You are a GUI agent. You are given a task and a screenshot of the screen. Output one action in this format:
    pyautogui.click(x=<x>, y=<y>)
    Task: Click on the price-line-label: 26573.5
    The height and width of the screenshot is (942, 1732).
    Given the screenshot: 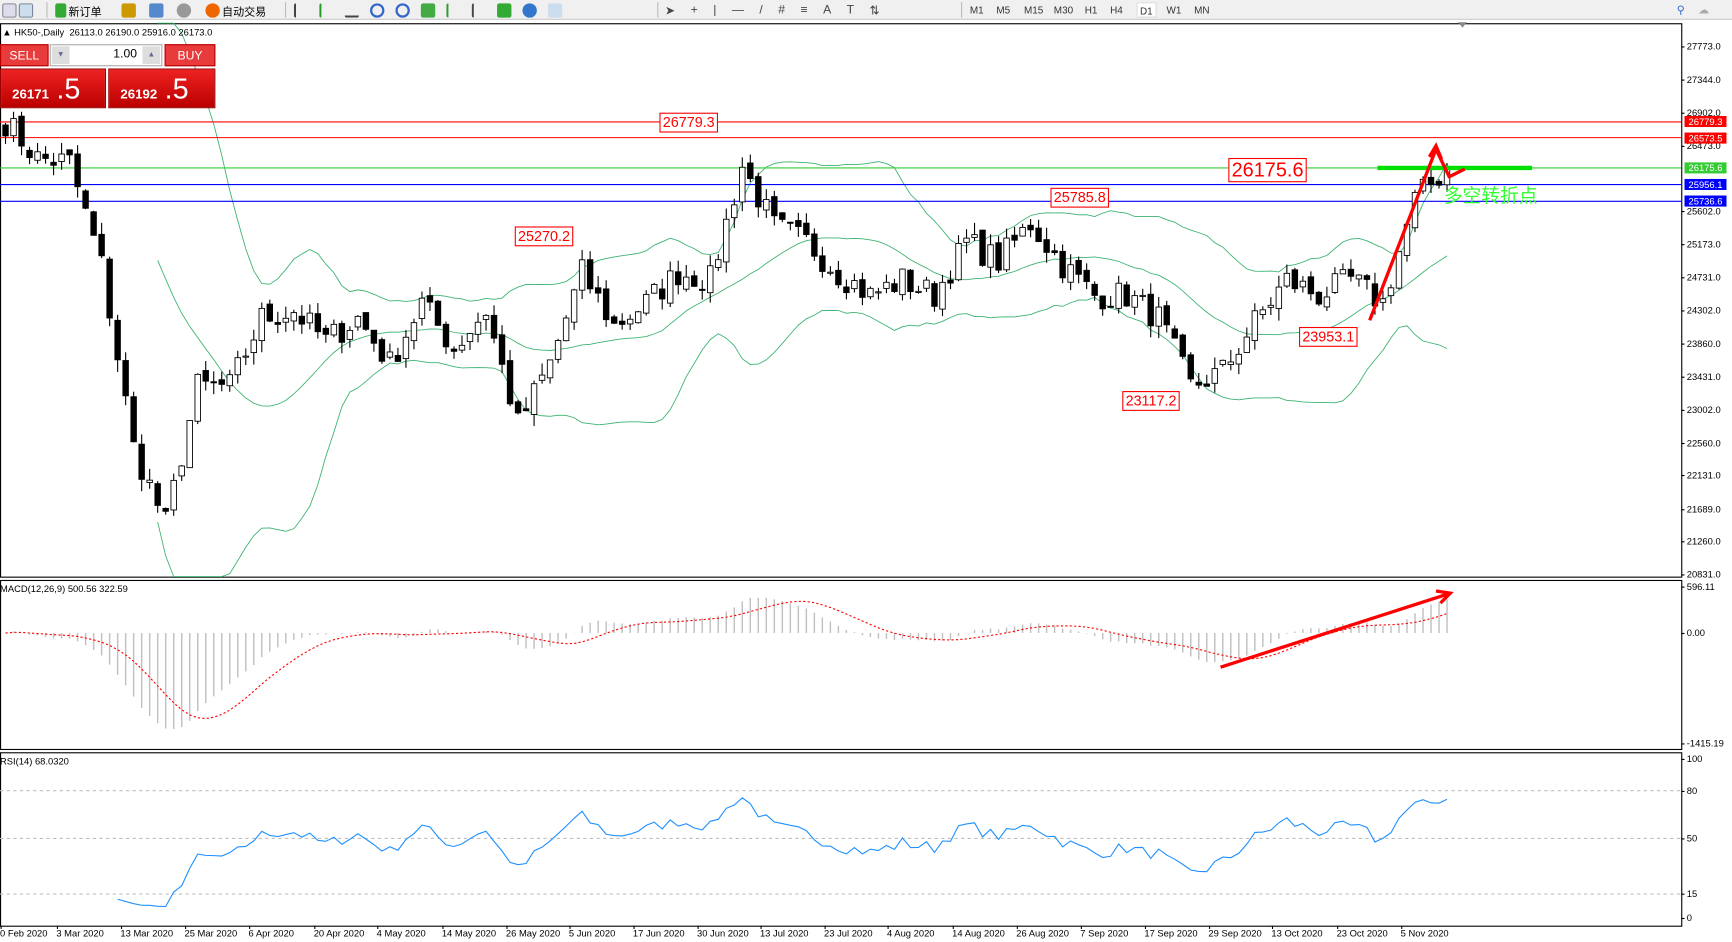 What is the action you would take?
    pyautogui.click(x=1705, y=138)
    